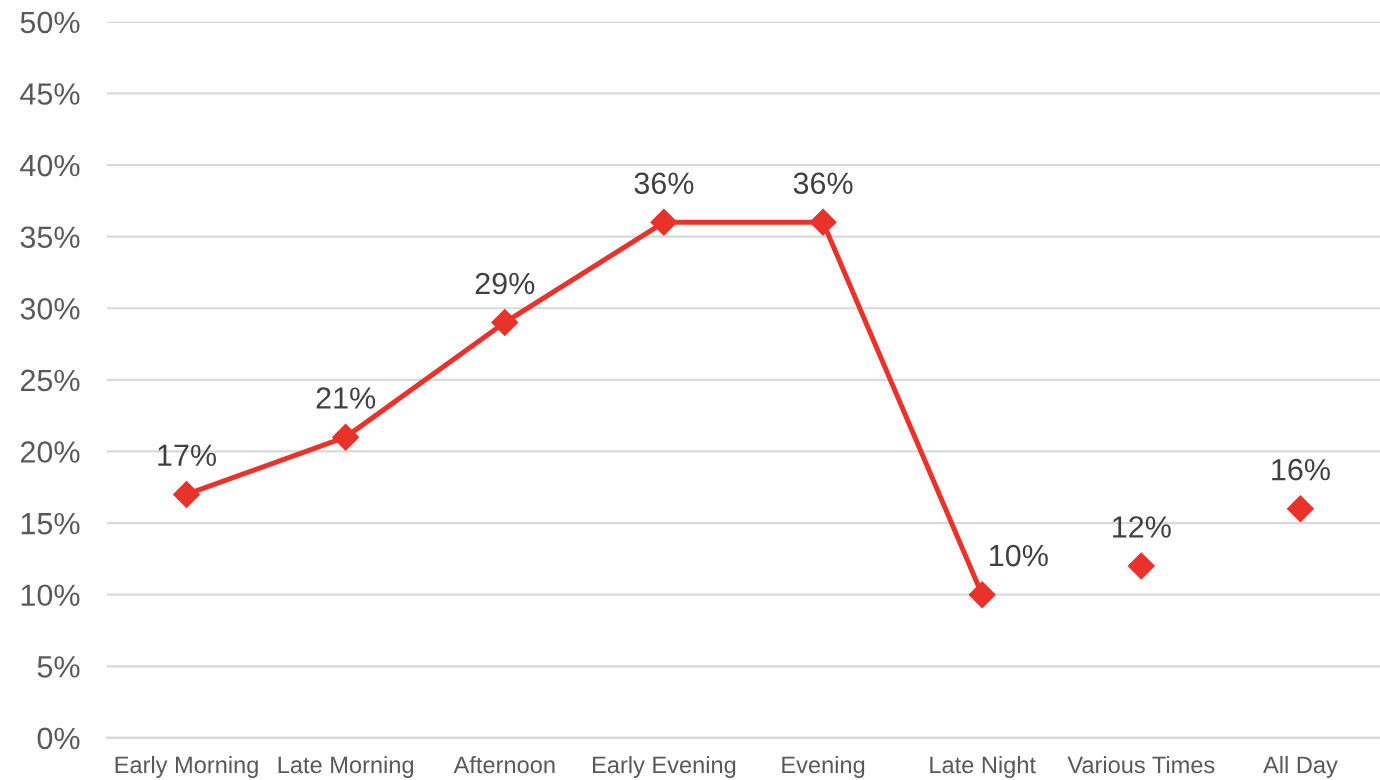 The image size is (1380, 780). Describe the element at coordinates (1141, 764) in the screenshot. I see `x-tick-label: Various Times` at that location.